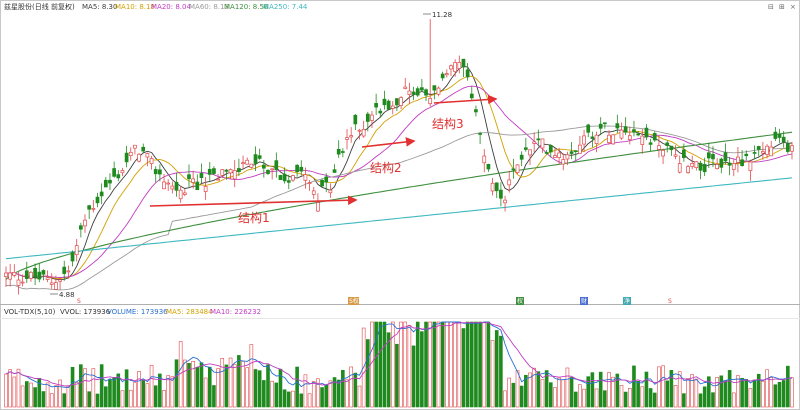  What do you see at coordinates (793, 7) in the screenshot?
I see `close-icon: ×` at bounding box center [793, 7].